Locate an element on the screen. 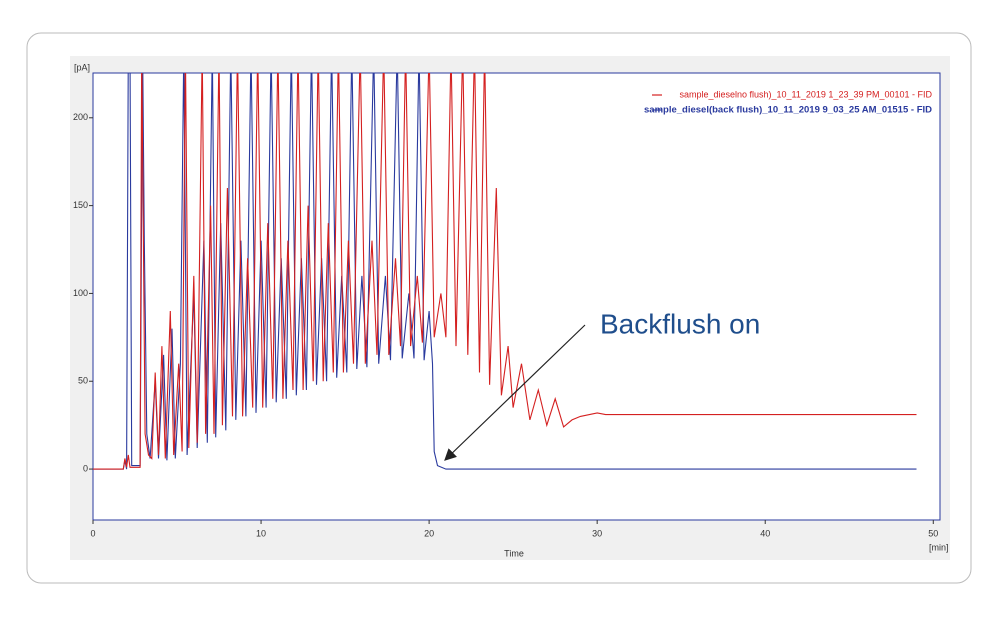 The width and height of the screenshot is (999, 623). y-tick-label: 50 is located at coordinates (83, 381).